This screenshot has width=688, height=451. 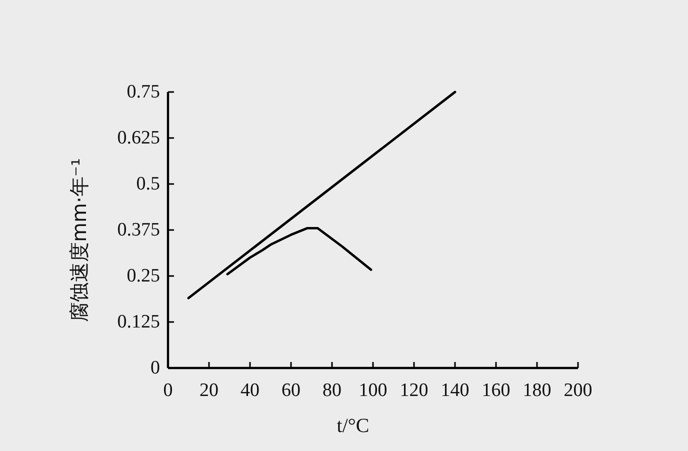 I want to click on line-series, so click(x=299, y=251).